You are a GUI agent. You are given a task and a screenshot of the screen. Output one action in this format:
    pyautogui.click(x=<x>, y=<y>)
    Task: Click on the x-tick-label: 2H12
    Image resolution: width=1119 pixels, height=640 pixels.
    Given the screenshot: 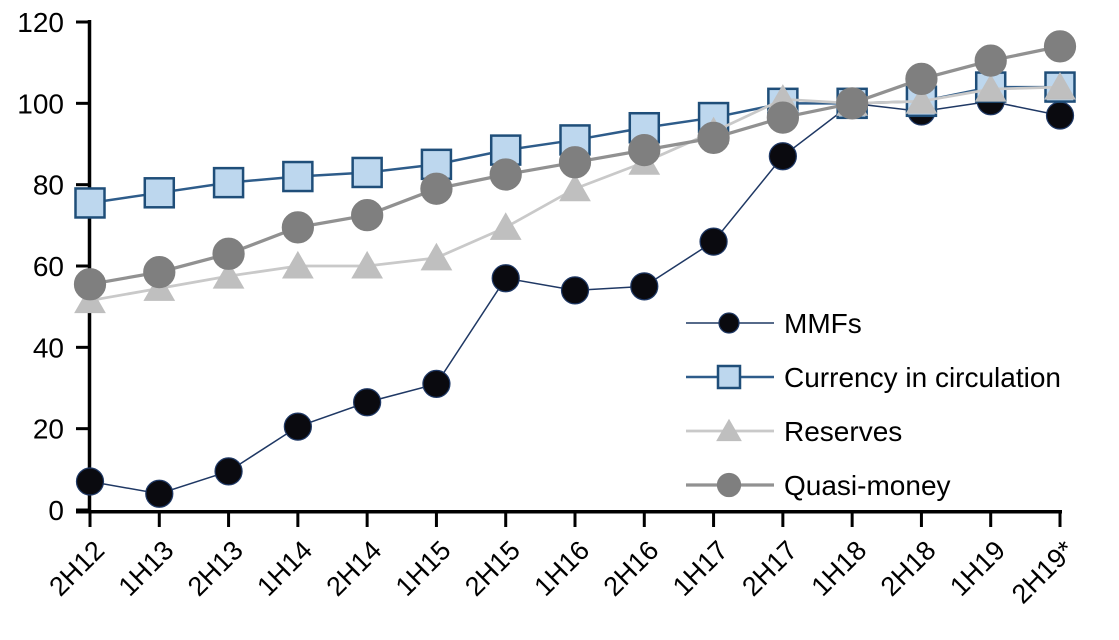 What is the action you would take?
    pyautogui.click(x=76, y=568)
    